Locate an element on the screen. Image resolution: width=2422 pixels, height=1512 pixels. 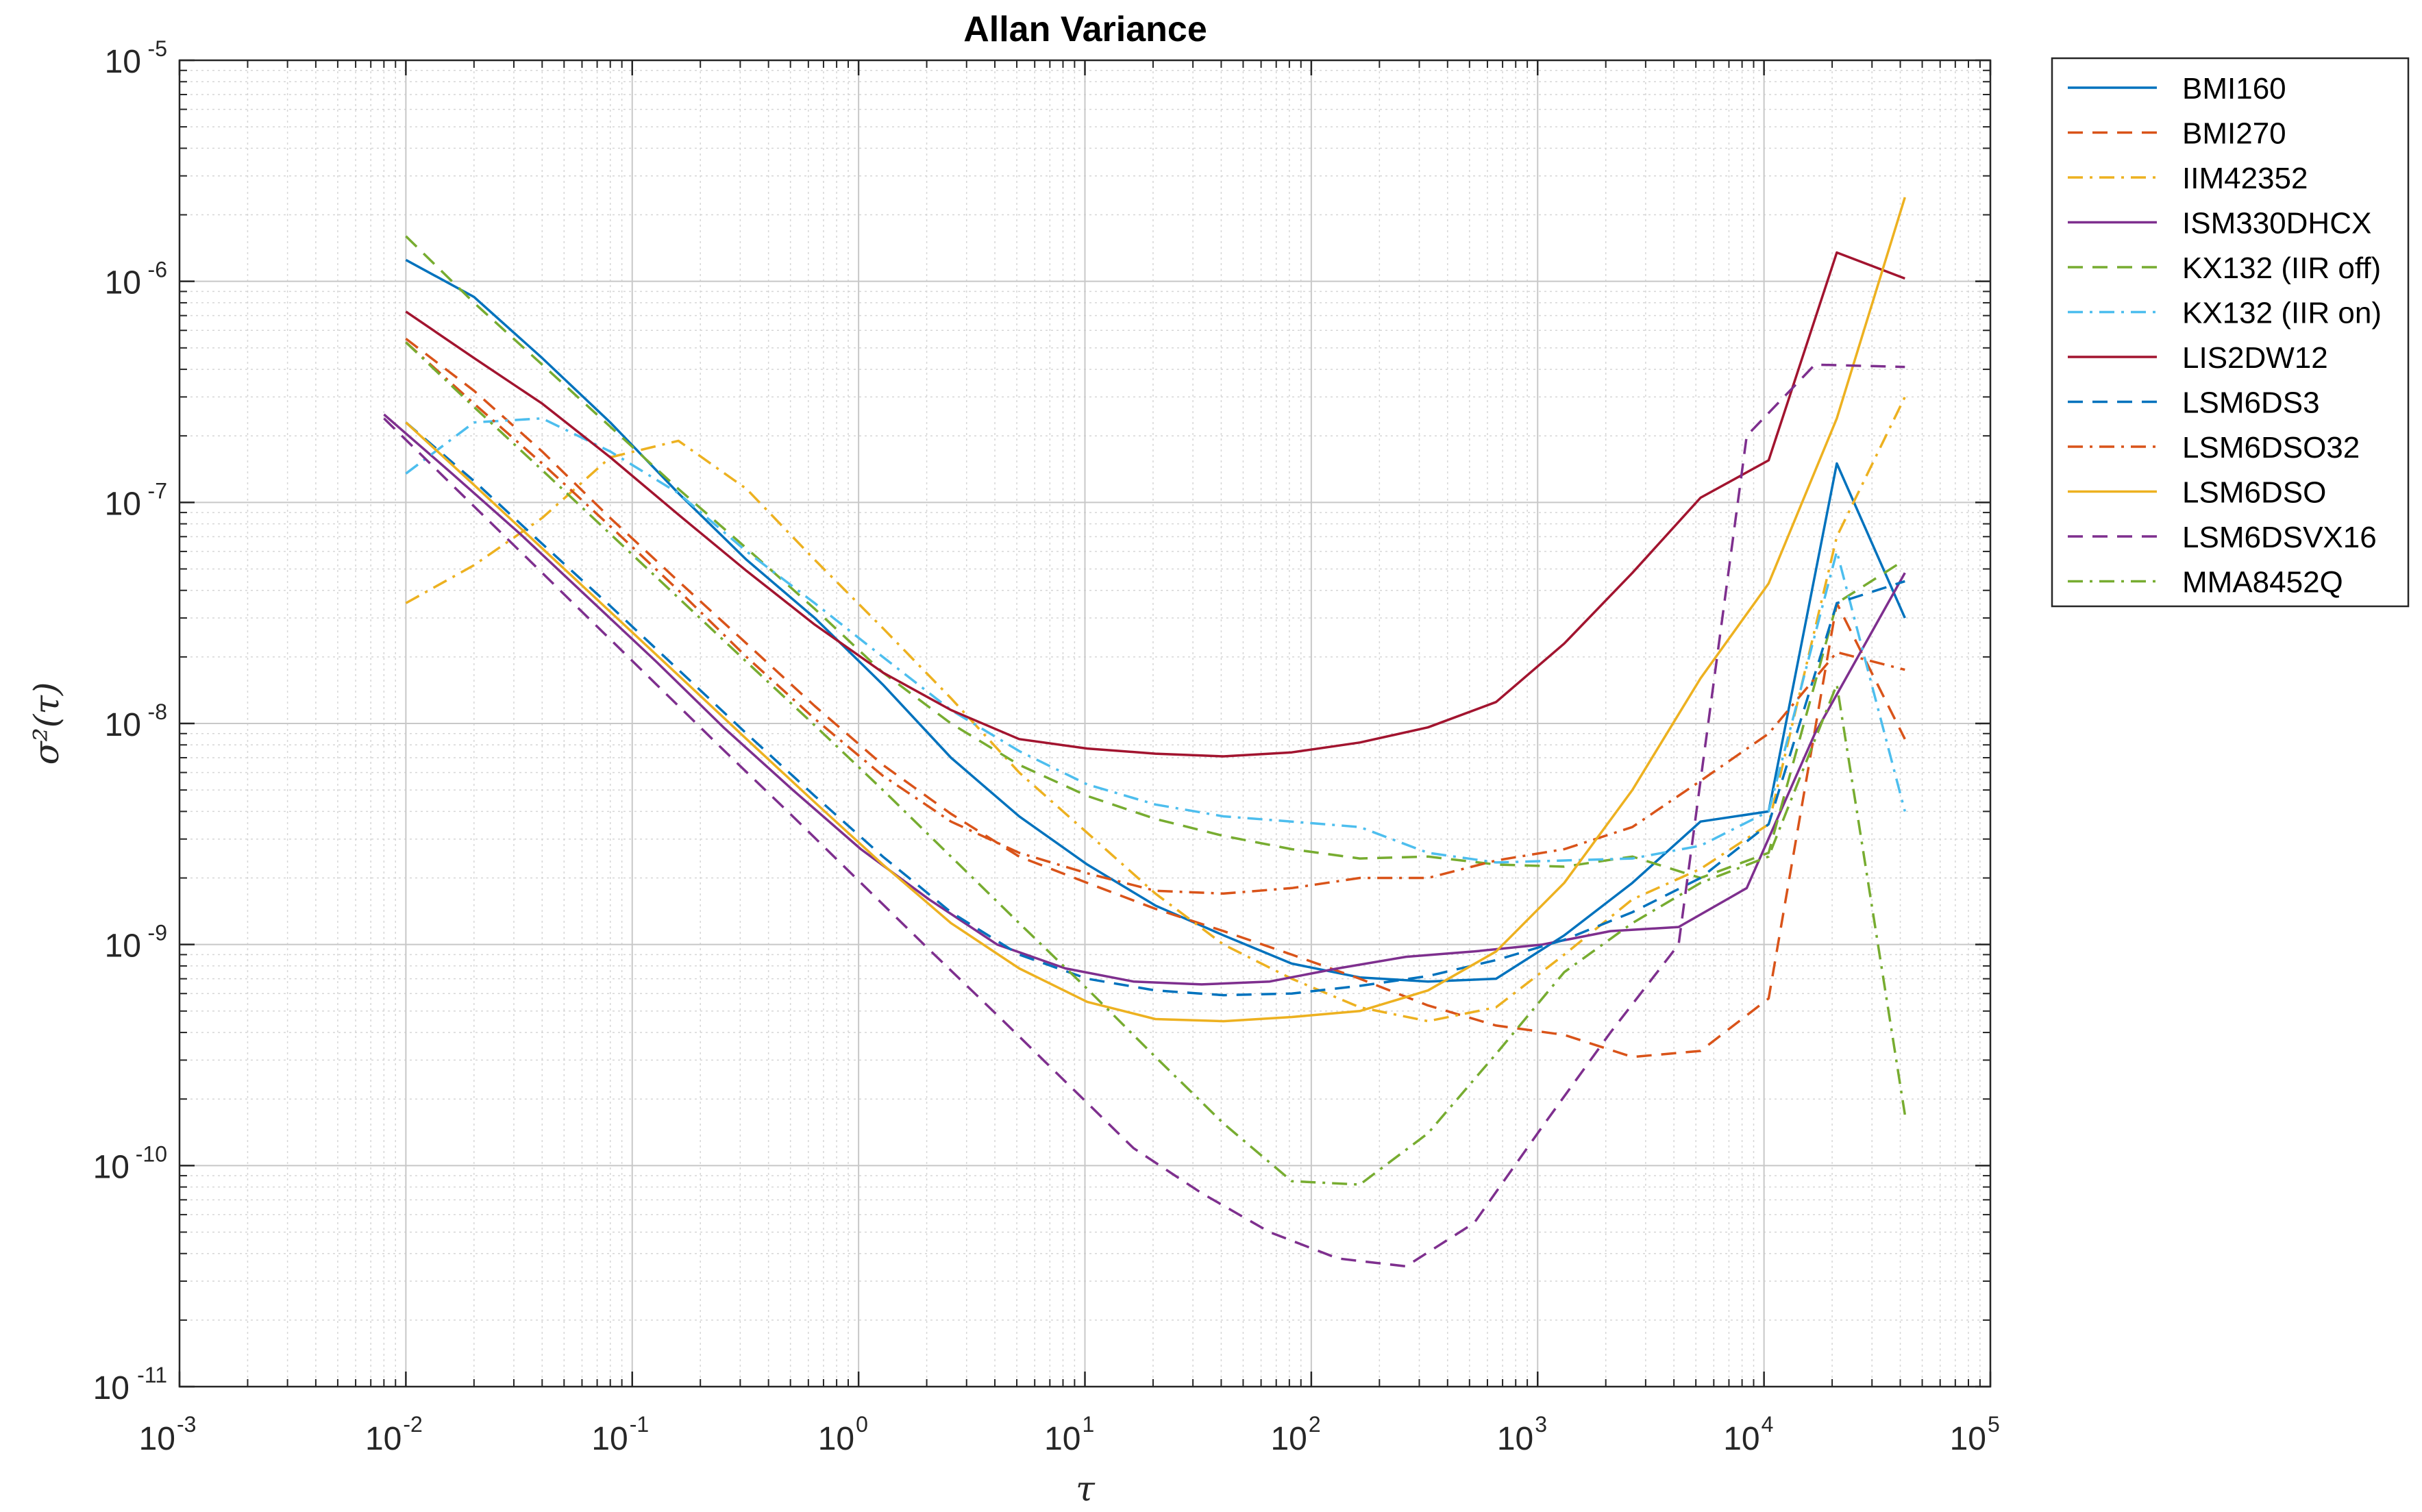
legend-item: KX132 (IIR on) is located at coordinates (2225, 313).